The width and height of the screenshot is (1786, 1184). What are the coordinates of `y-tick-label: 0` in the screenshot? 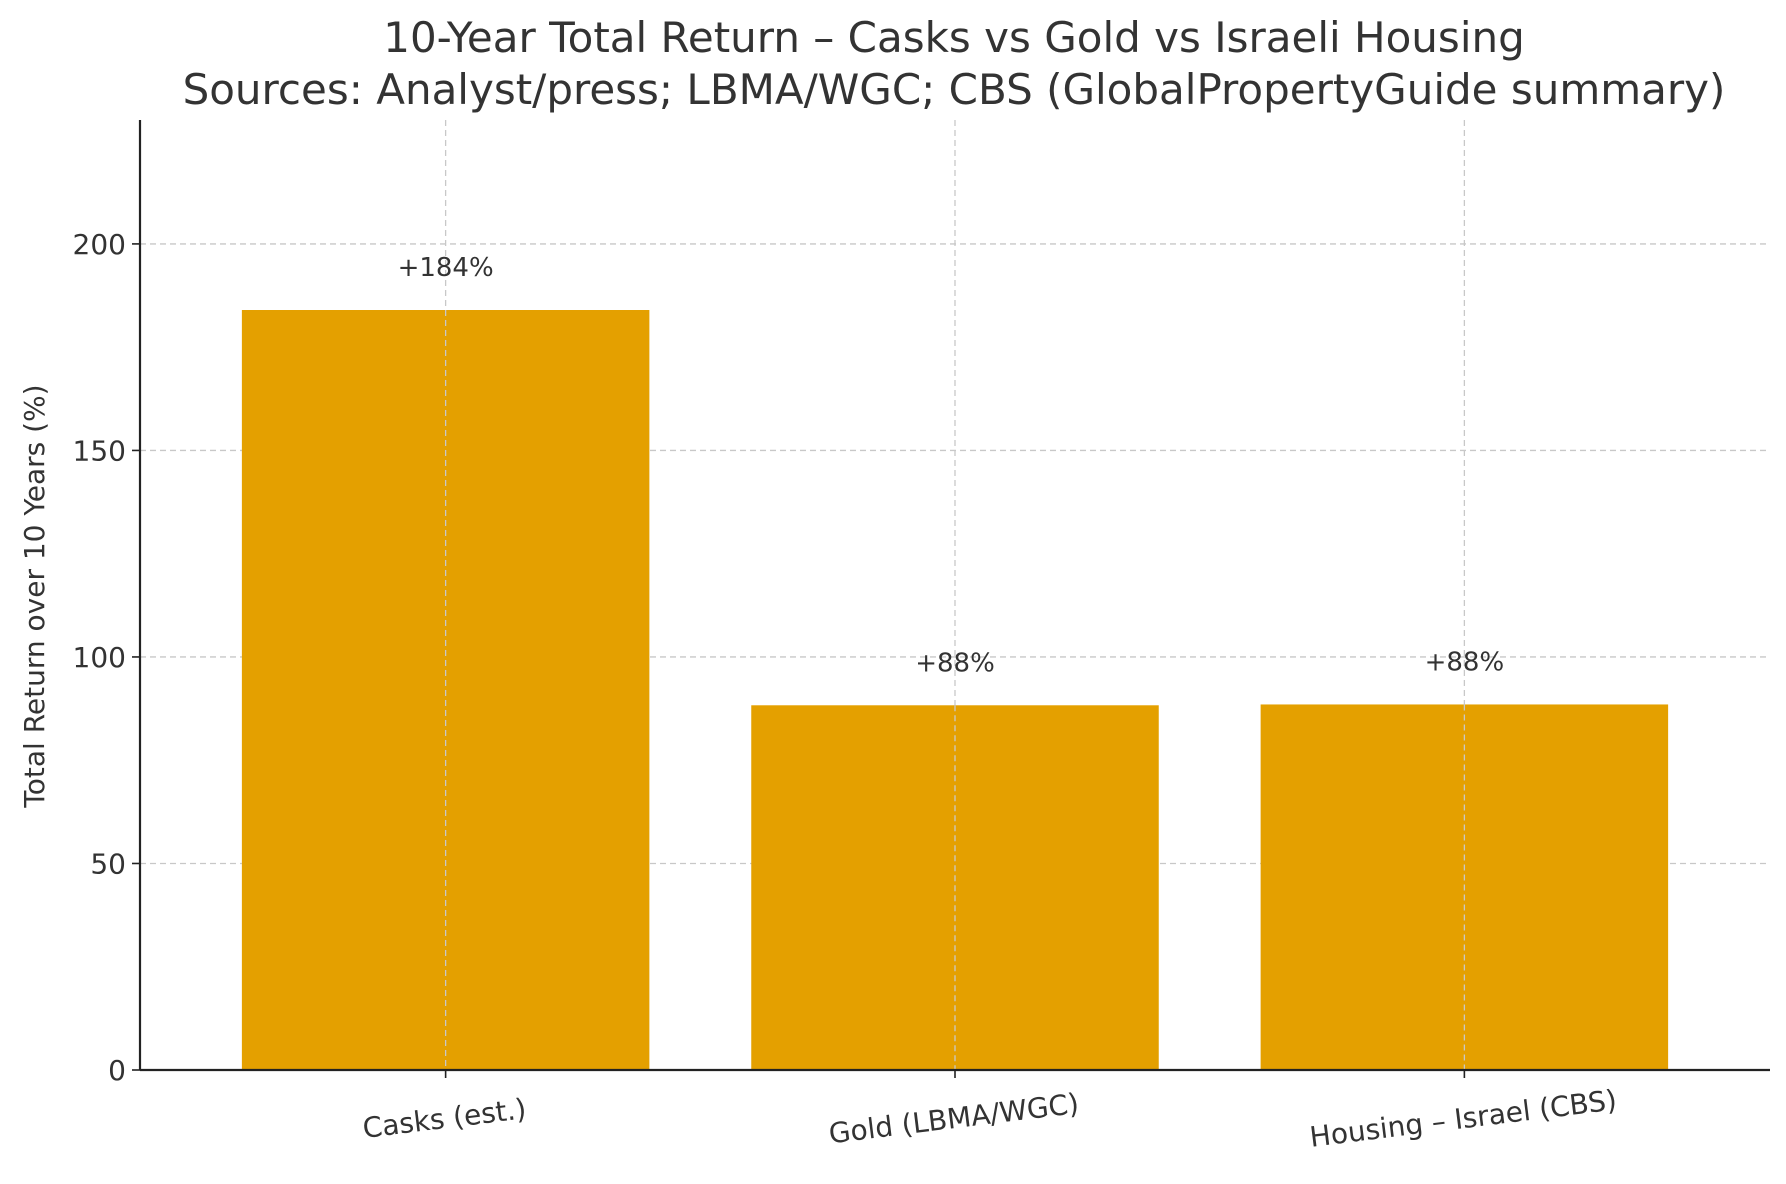 It's located at (117, 1070).